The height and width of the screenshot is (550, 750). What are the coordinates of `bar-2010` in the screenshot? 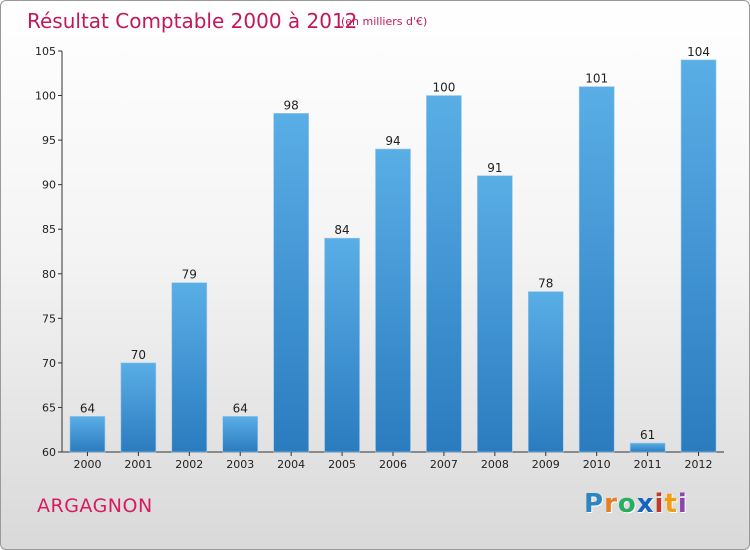 It's located at (596, 269).